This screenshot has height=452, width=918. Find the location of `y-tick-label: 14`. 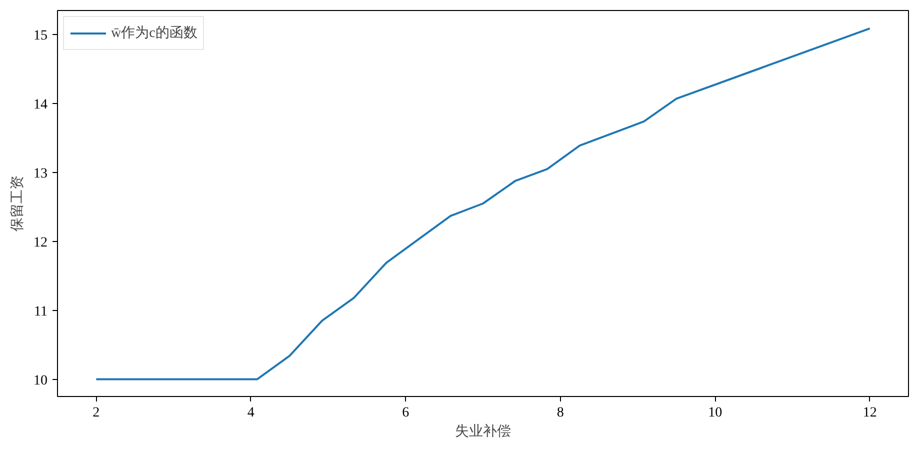

y-tick-label: 14 is located at coordinates (41, 105).